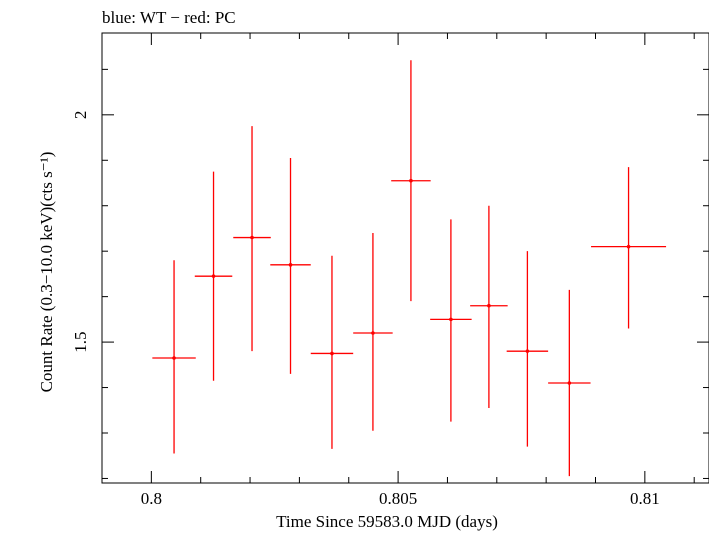 This screenshot has width=709, height=536. I want to click on x-tick-label: 0.81, so click(645, 498).